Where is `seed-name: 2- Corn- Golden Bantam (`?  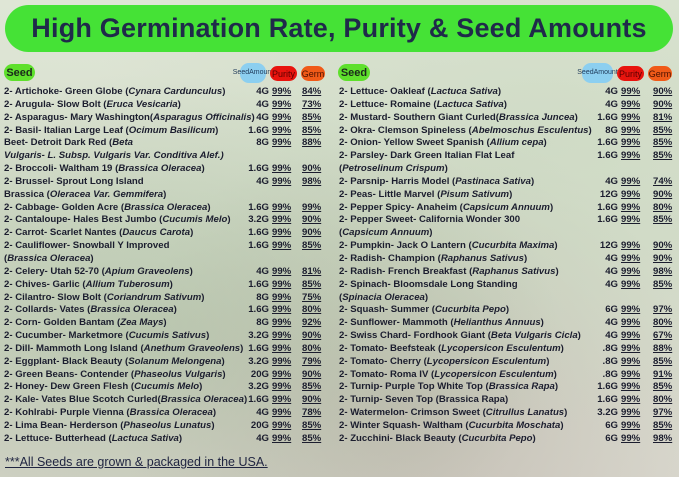 seed-name: 2- Corn- Golden Bantam ( is located at coordinates (62, 323).